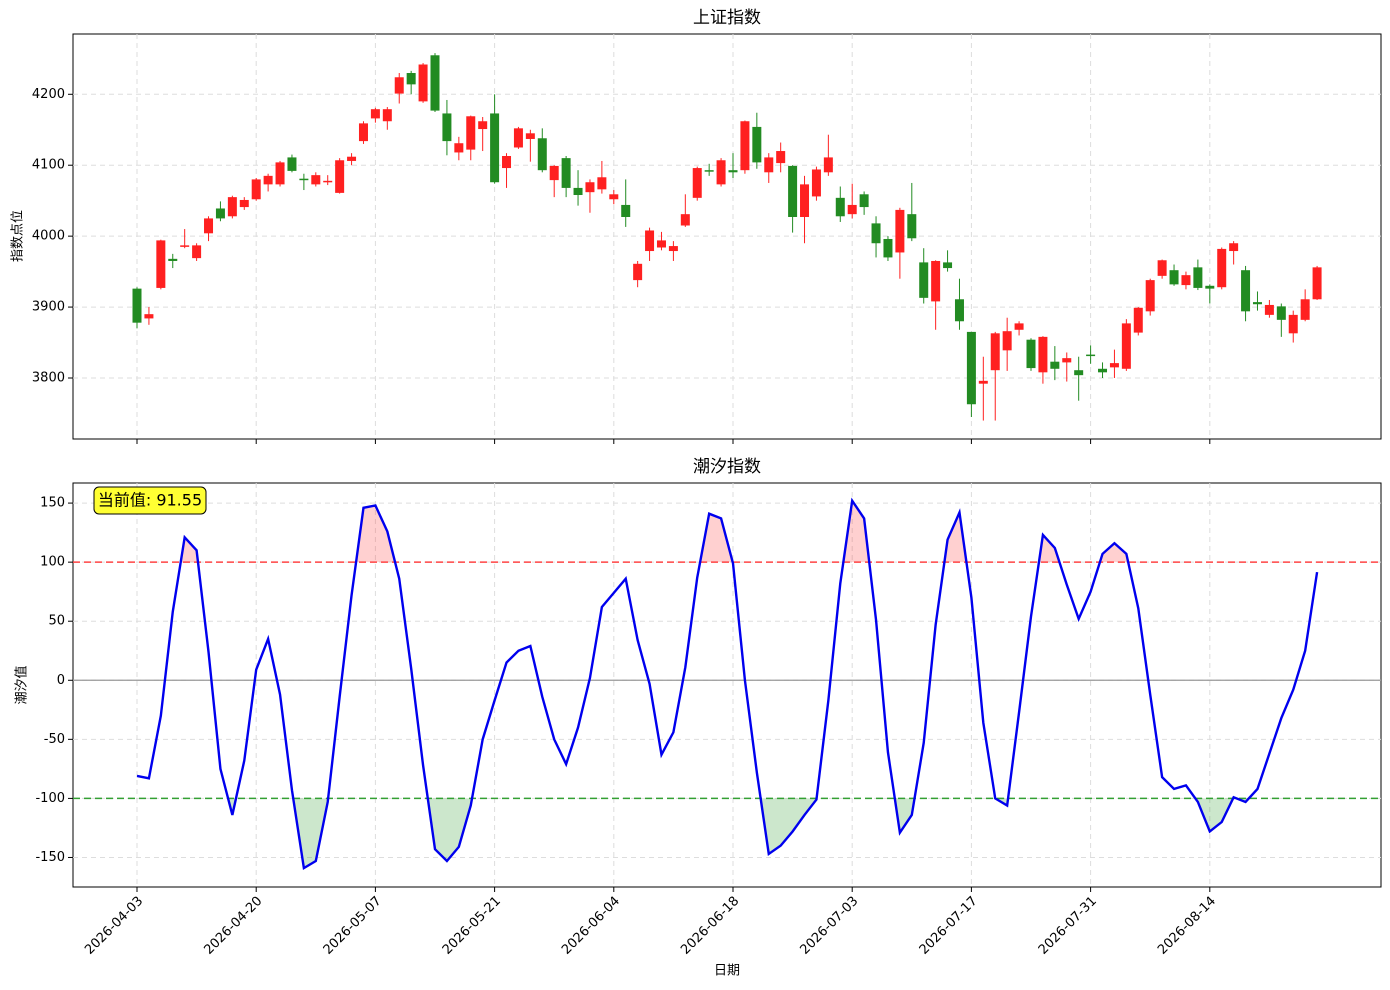  What do you see at coordinates (233, 926) in the screenshot?
I see `x-tick-label: 2026-04-20` at bounding box center [233, 926].